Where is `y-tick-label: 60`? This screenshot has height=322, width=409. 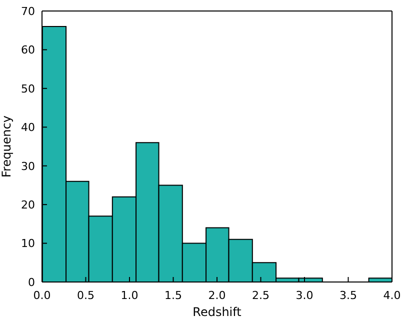 y-tick-label: 60 is located at coordinates (28, 50).